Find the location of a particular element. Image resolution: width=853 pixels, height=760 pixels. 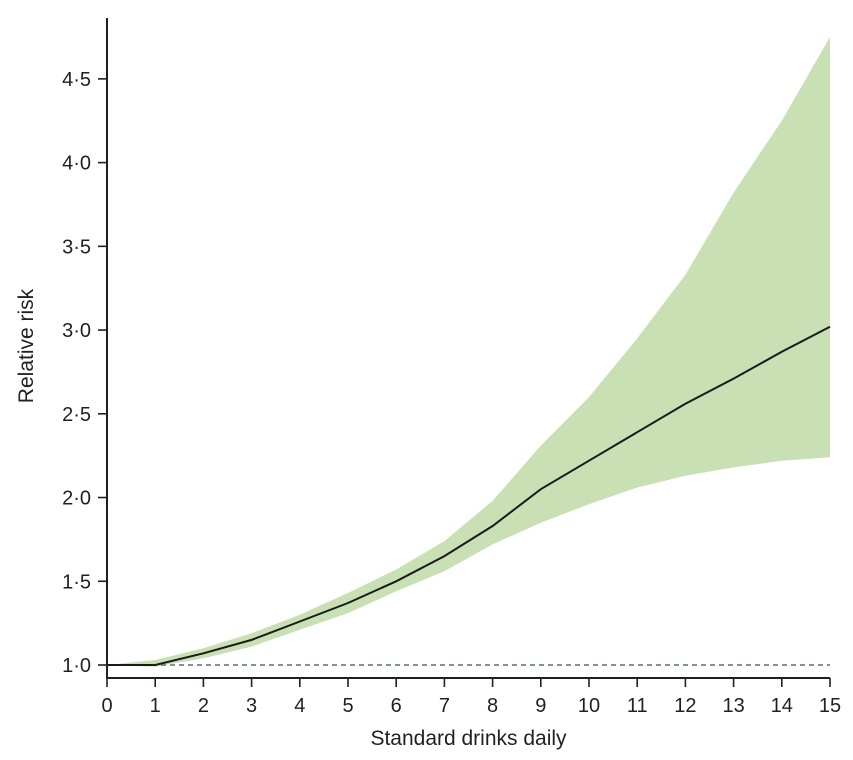

x-tick-label: 9 is located at coordinates (540, 706).